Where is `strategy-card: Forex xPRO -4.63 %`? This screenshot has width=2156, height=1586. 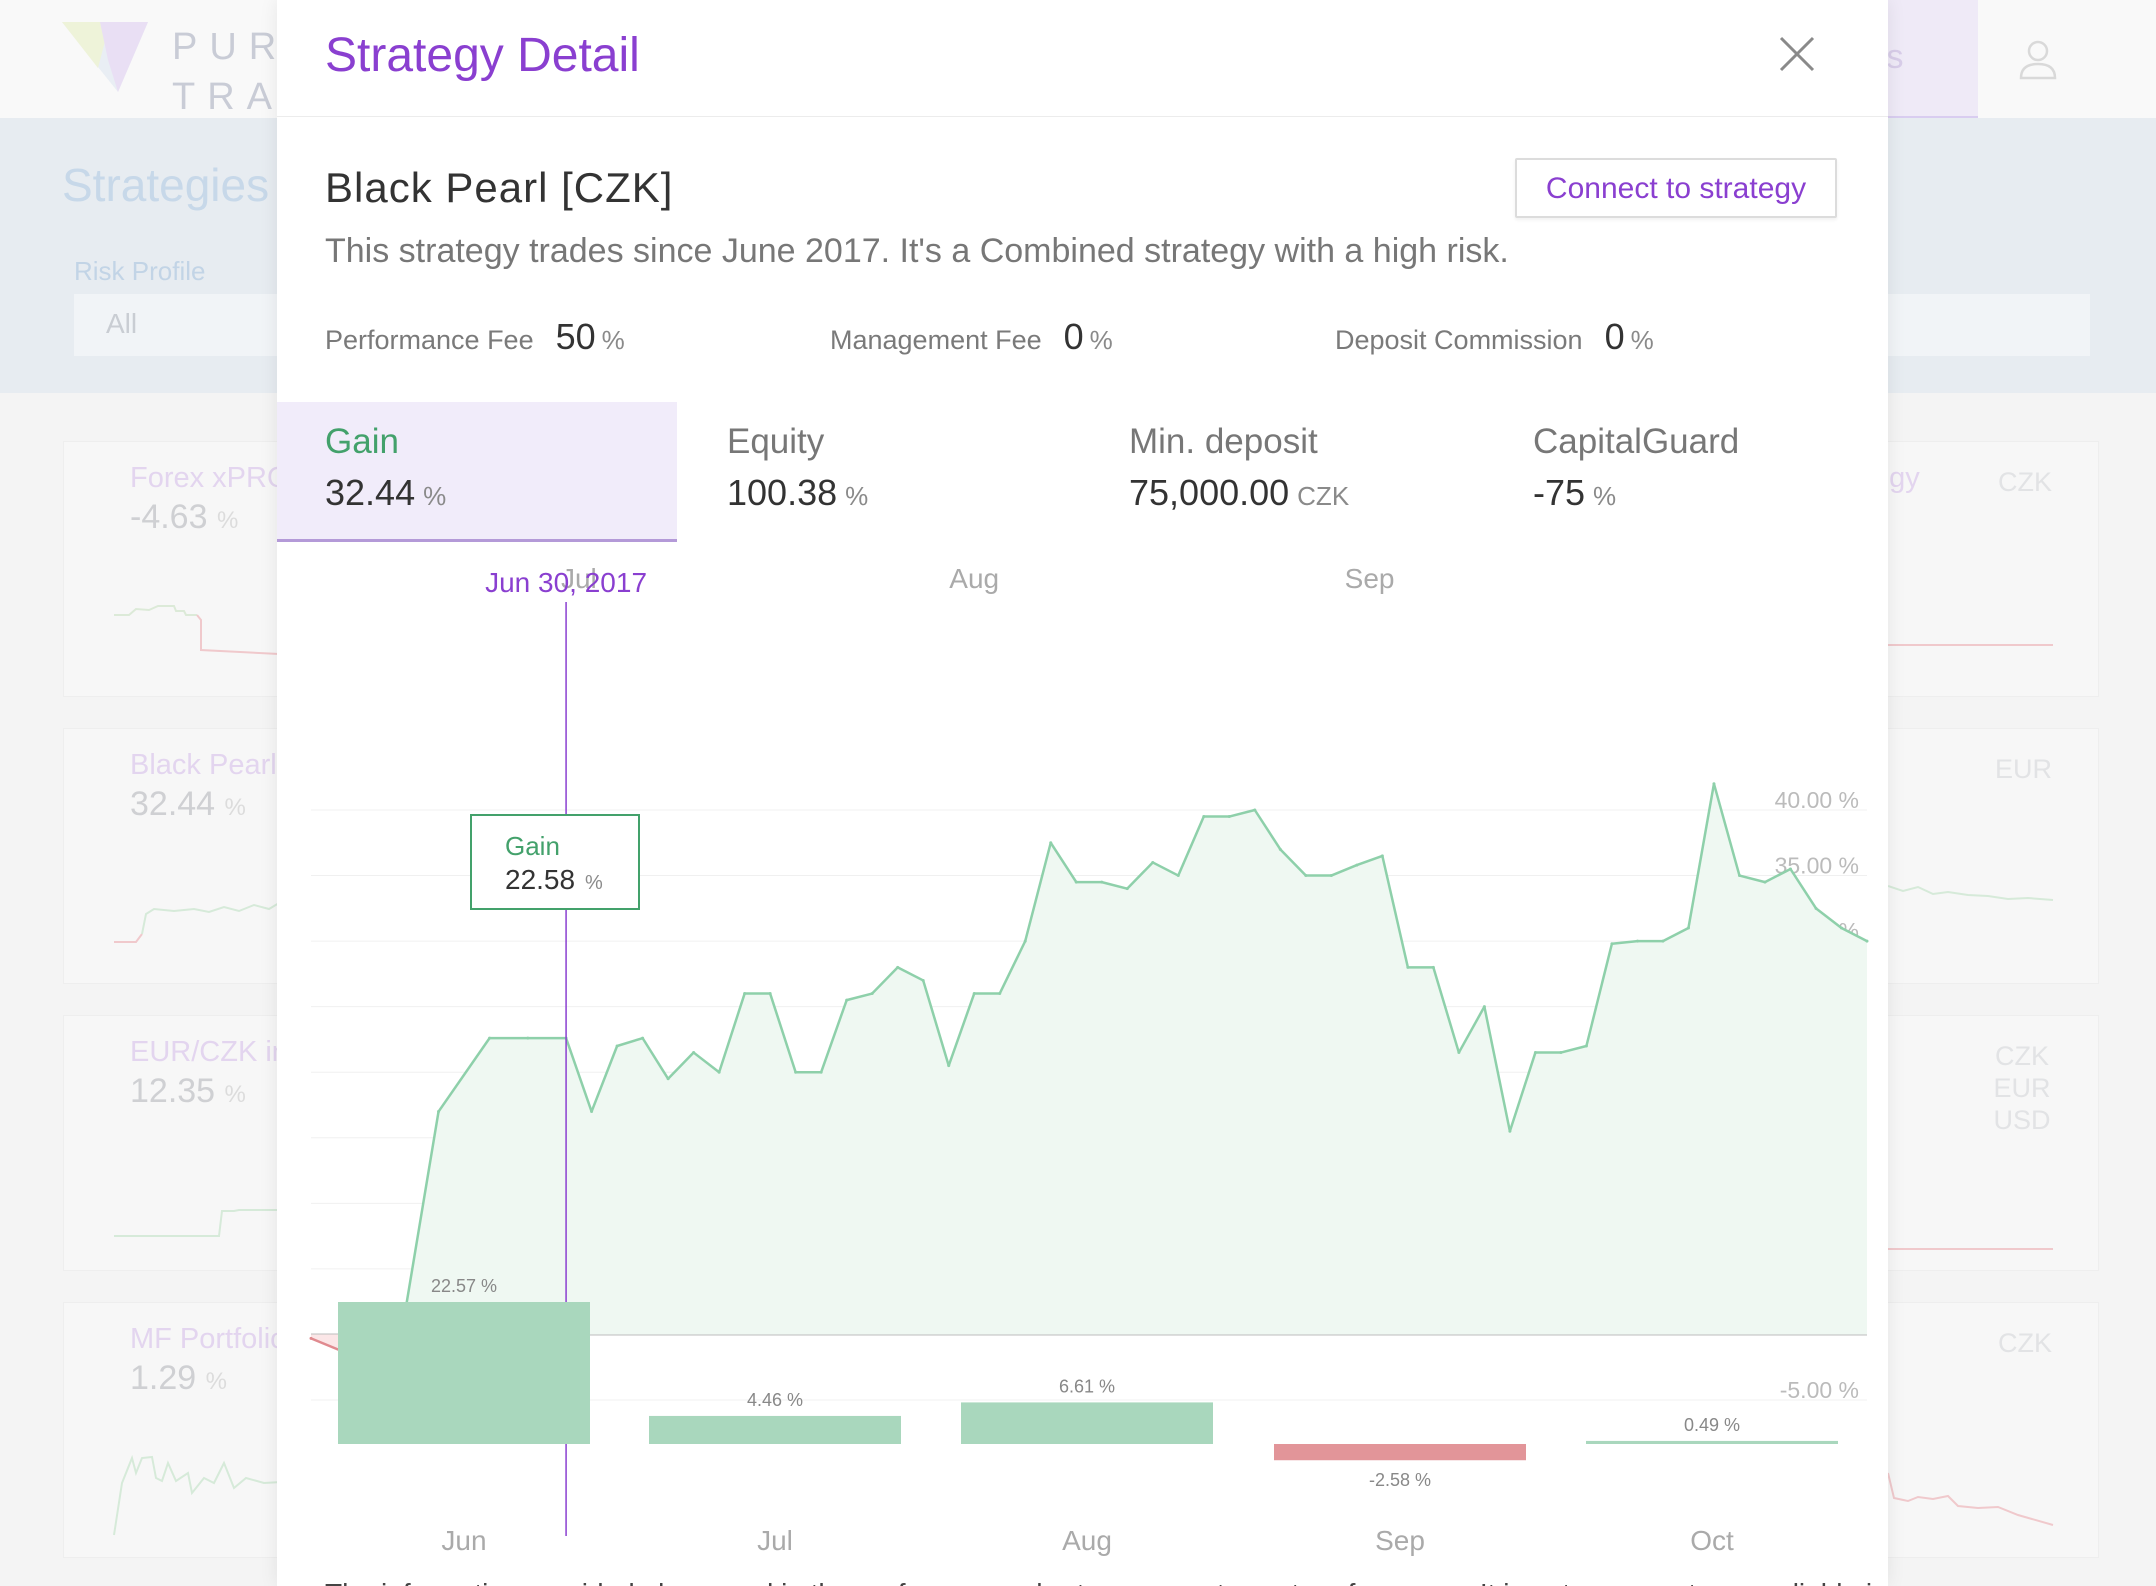 strategy-card: Forex xPRO -4.63 % is located at coordinates (181, 569).